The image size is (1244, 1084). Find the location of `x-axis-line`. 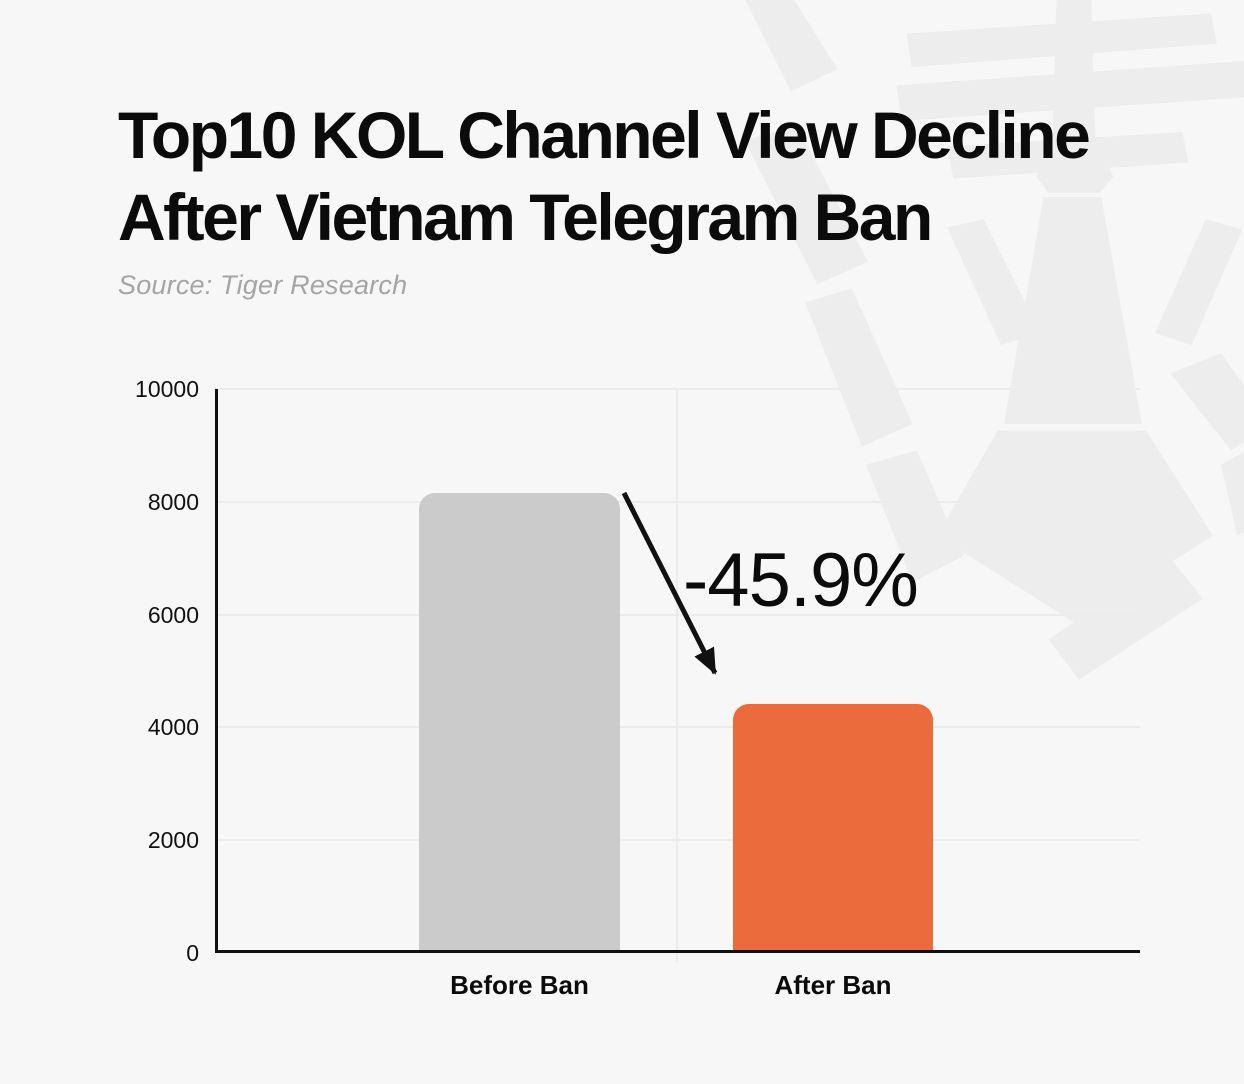

x-axis-line is located at coordinates (677, 951).